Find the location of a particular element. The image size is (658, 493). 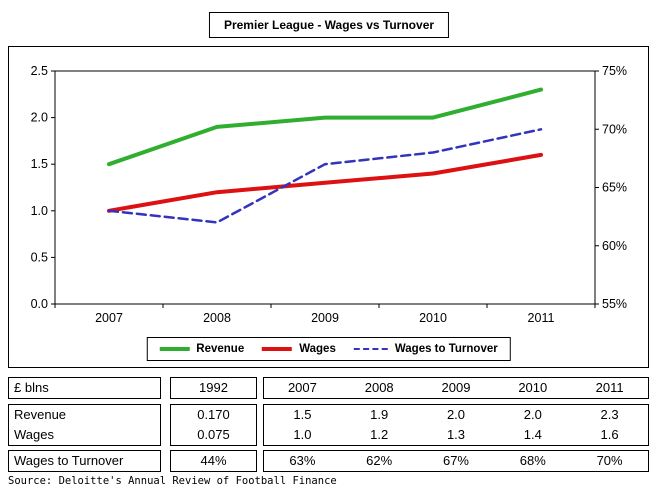

wages-line-swatch is located at coordinates (277, 349).